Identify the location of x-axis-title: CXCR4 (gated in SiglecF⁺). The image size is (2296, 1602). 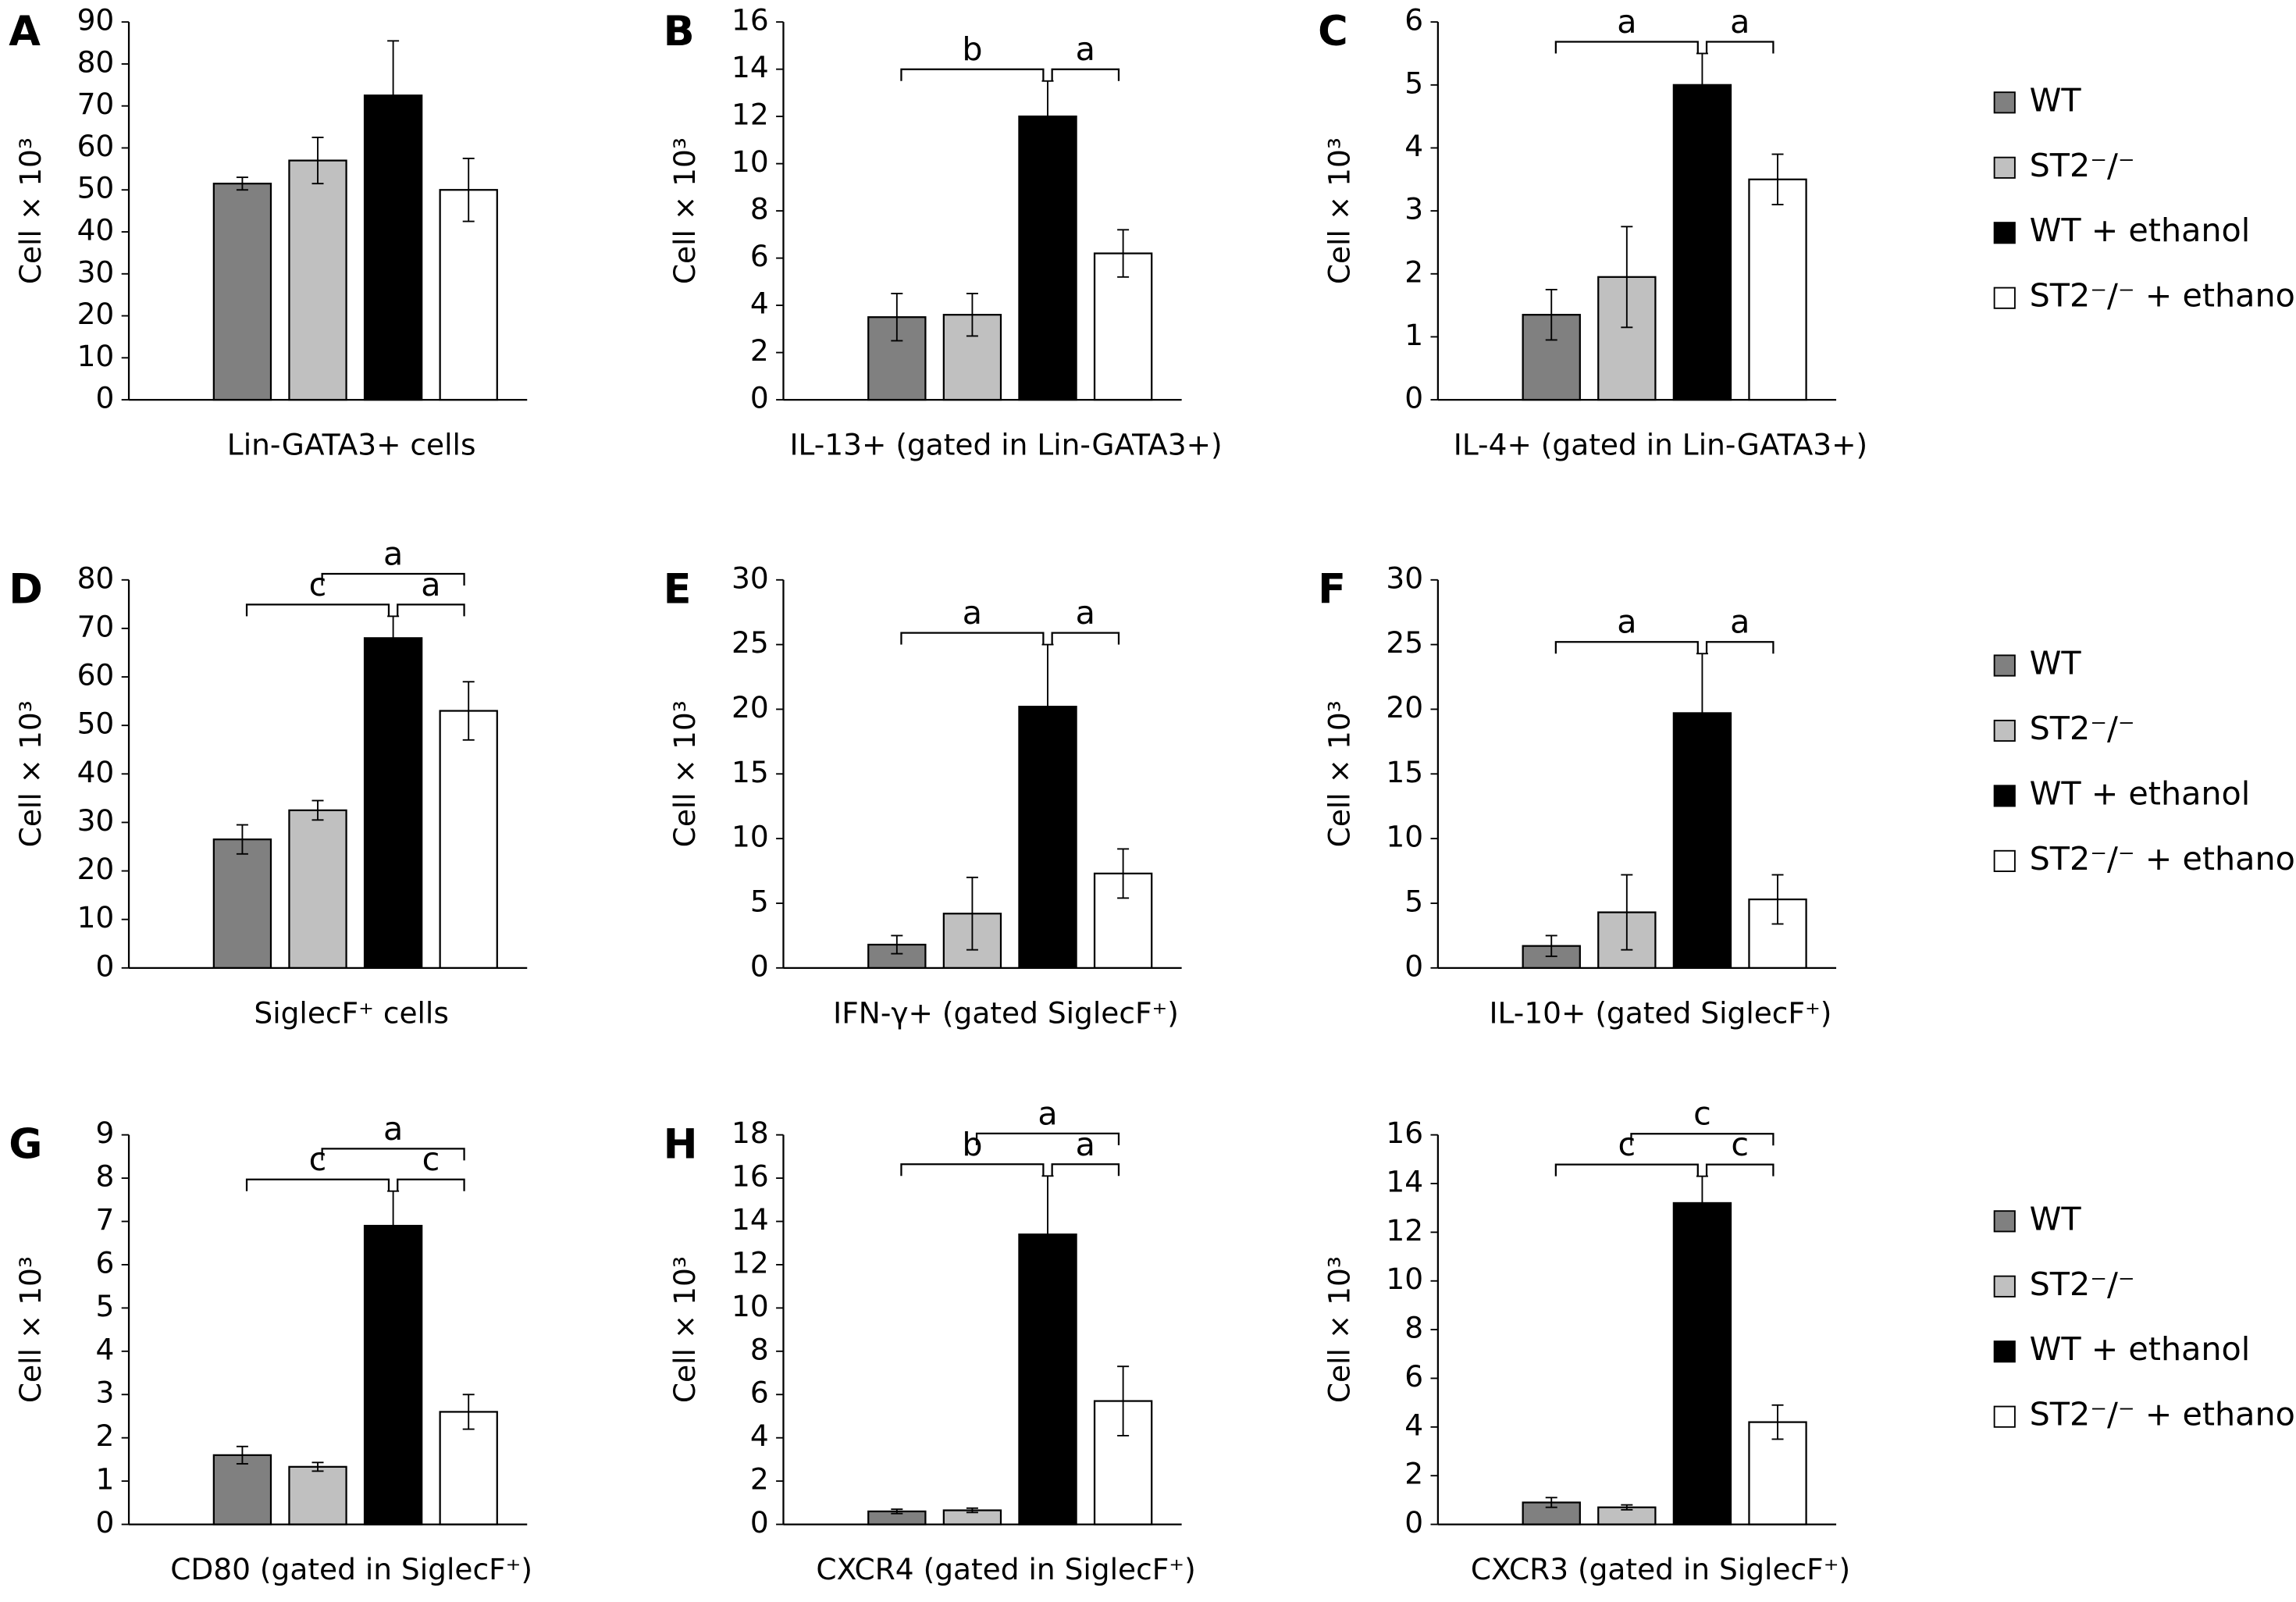
(1006, 1569).